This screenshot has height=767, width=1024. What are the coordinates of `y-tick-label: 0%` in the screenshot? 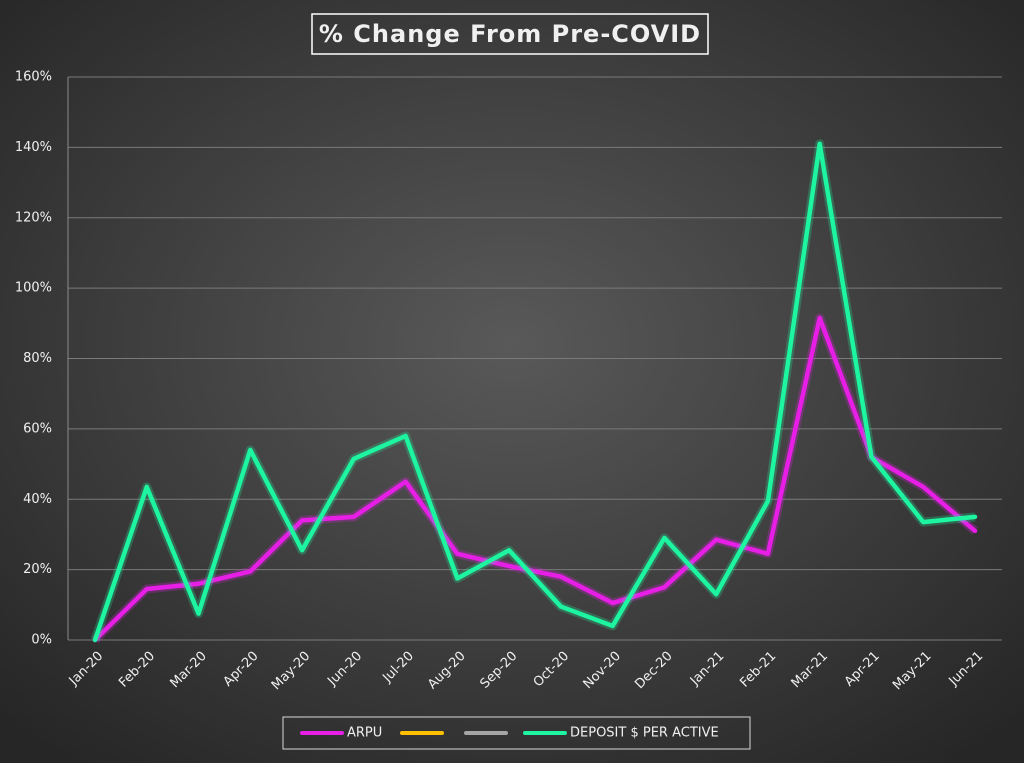 It's located at (41, 640).